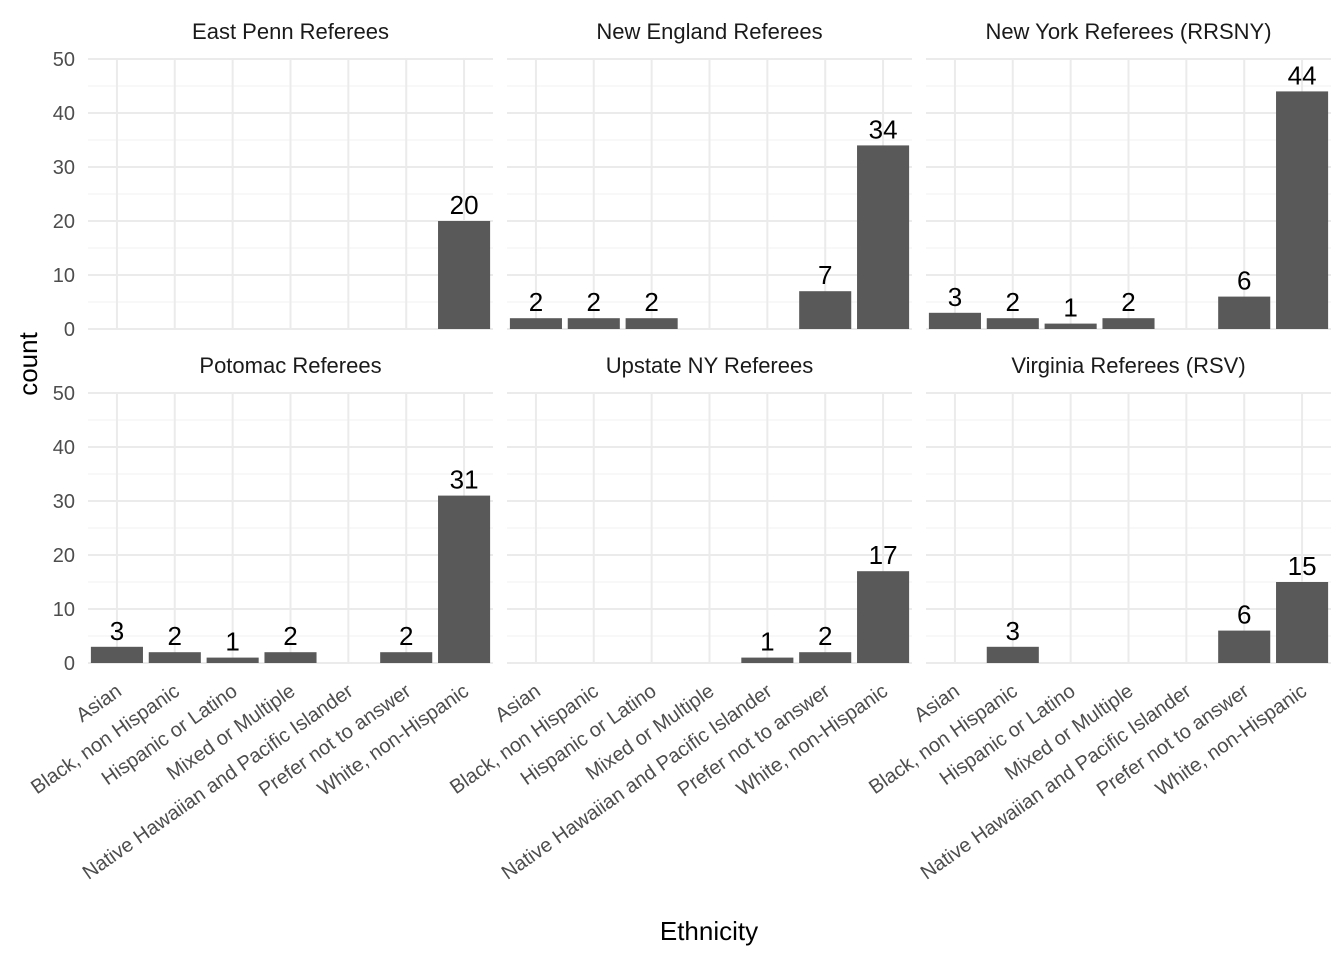 The width and height of the screenshot is (1344, 960). What do you see at coordinates (1128, 31) in the screenshot?
I see `panel-title: New York Referees (RRSNY)` at bounding box center [1128, 31].